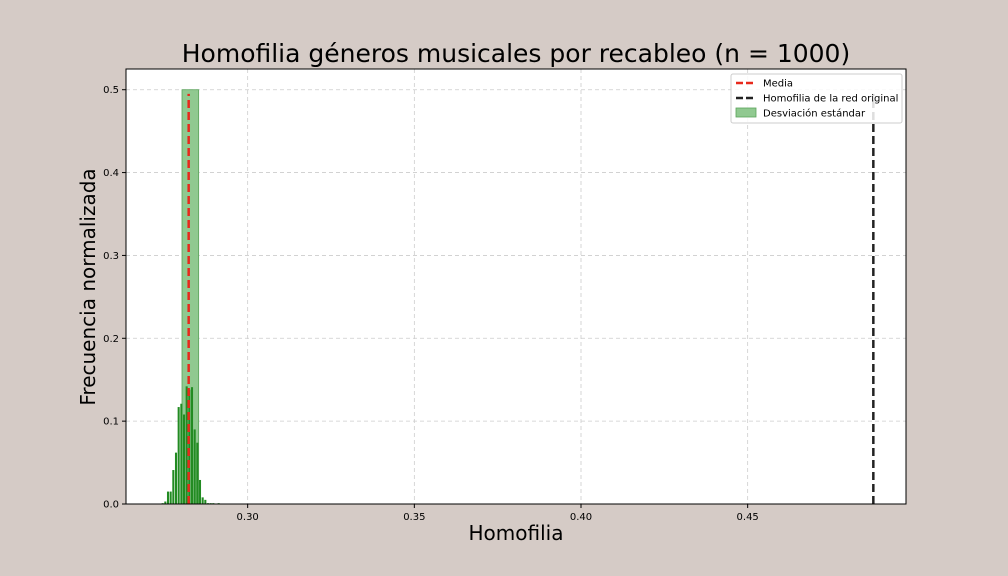 This screenshot has width=1008, height=576. What do you see at coordinates (778, 84) in the screenshot?
I see `legend-mean-label: Media` at bounding box center [778, 84].